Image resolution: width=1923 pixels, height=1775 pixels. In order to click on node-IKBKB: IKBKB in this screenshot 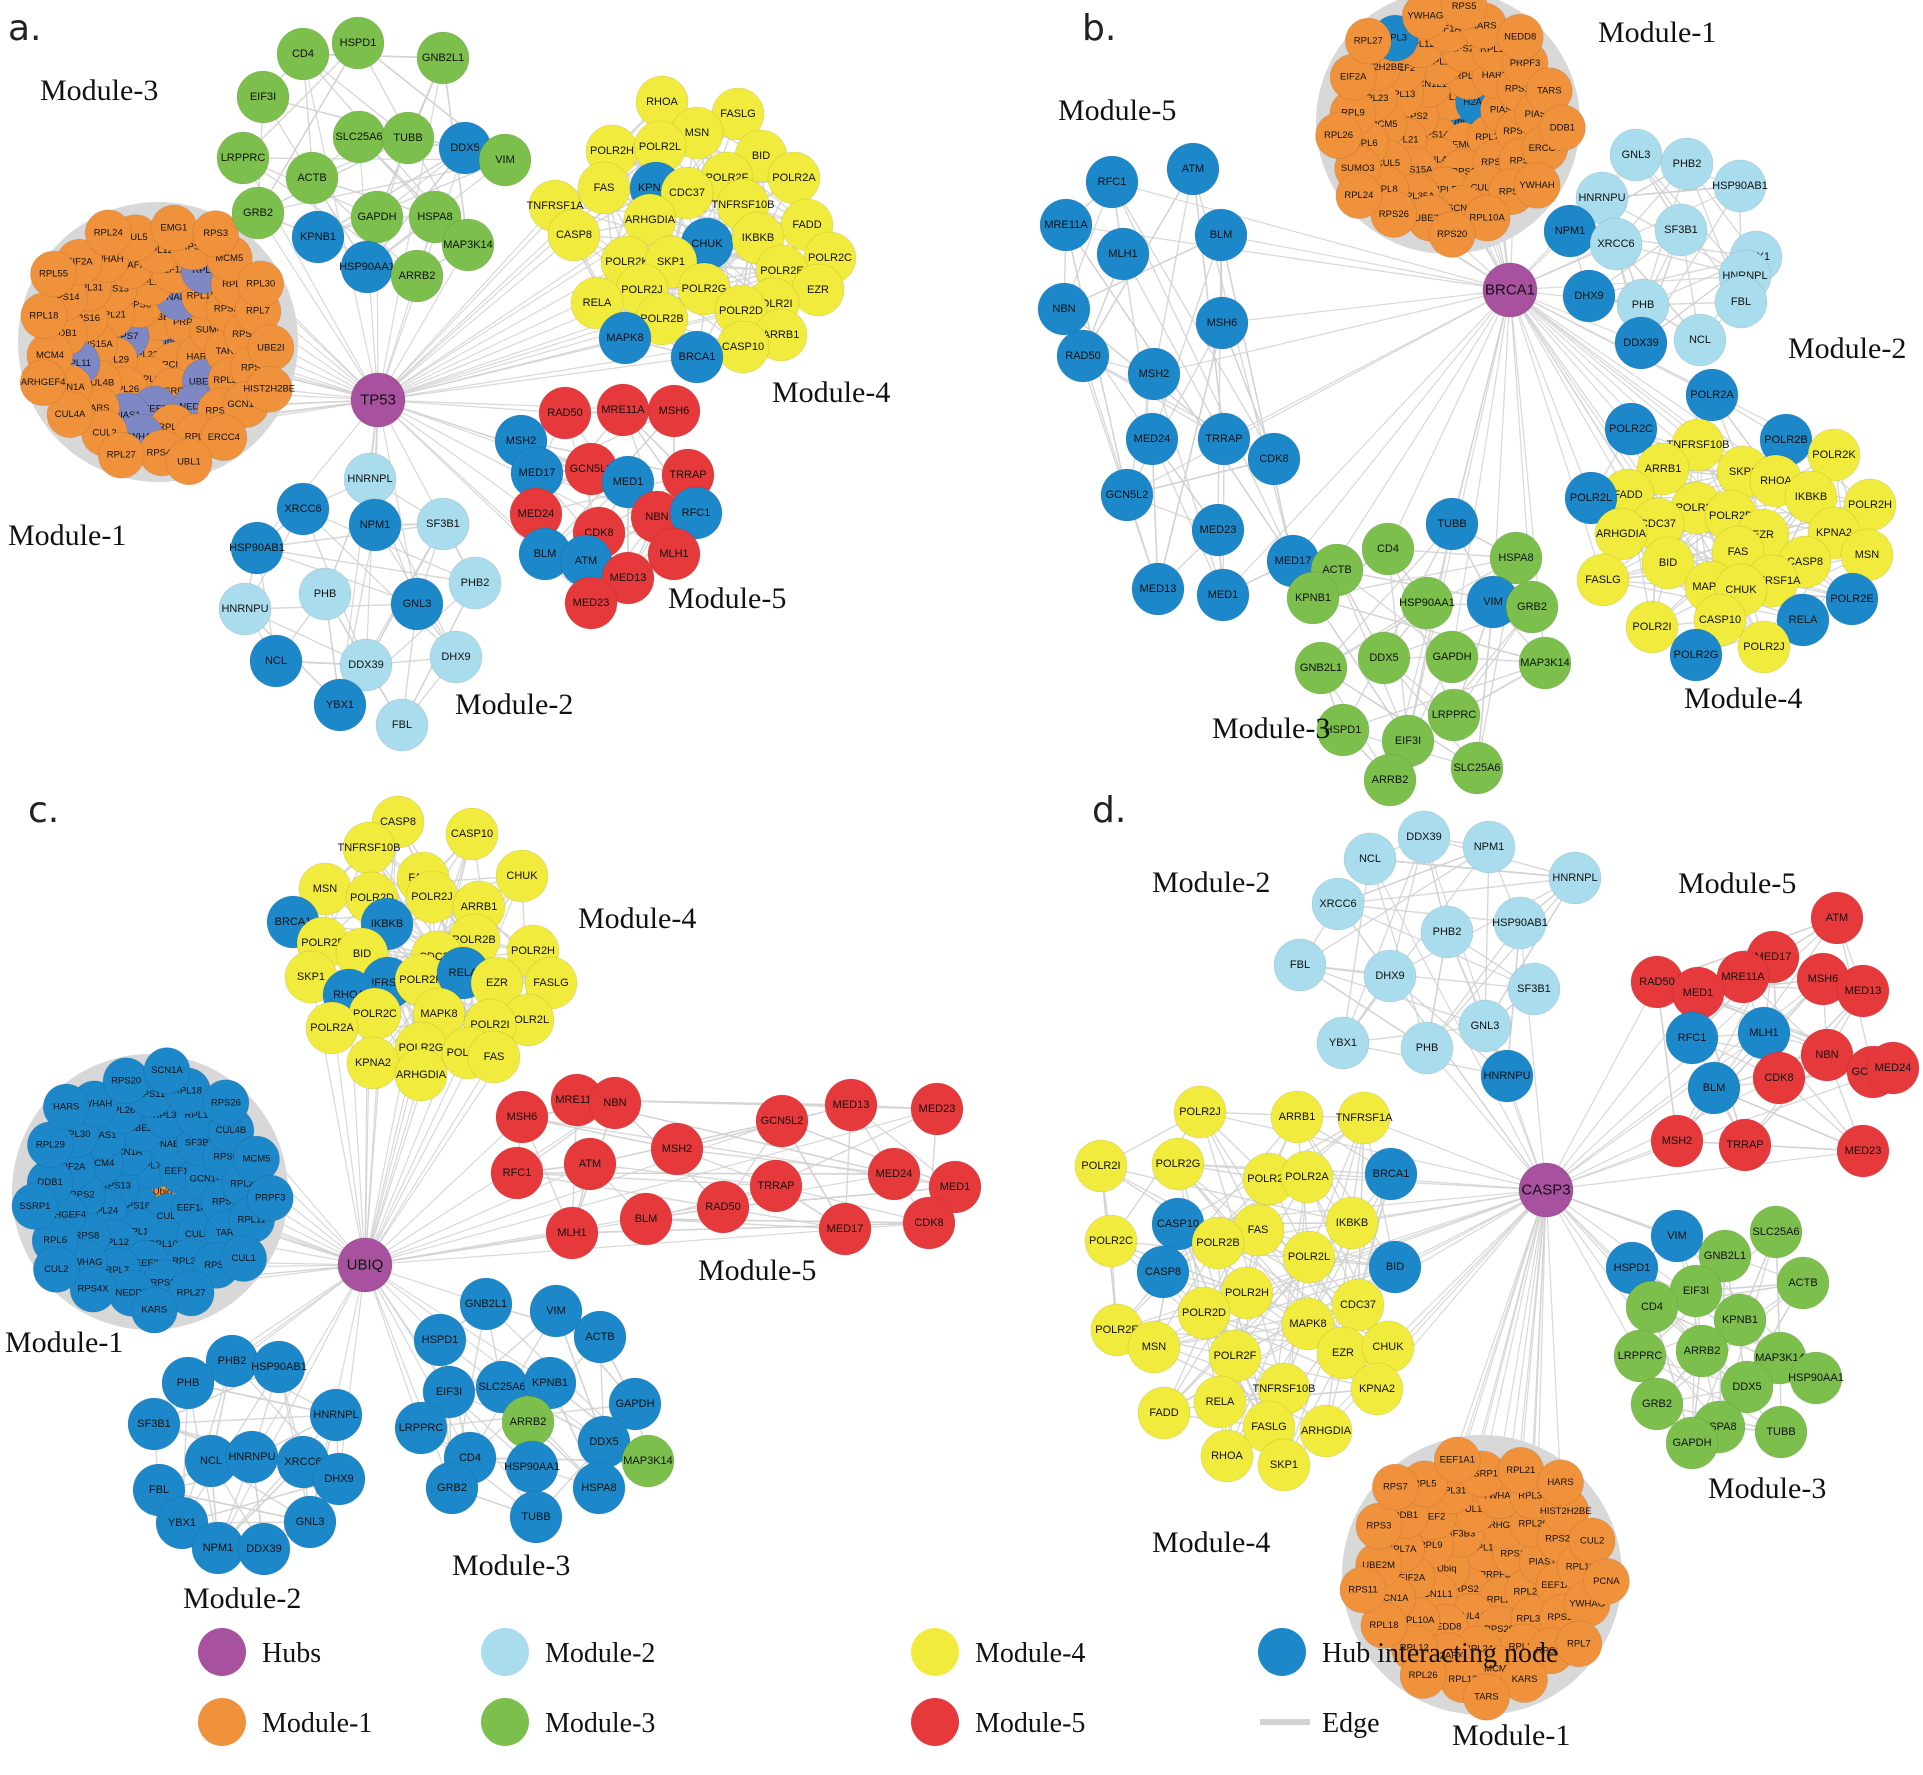, I will do `click(1352, 1223)`.